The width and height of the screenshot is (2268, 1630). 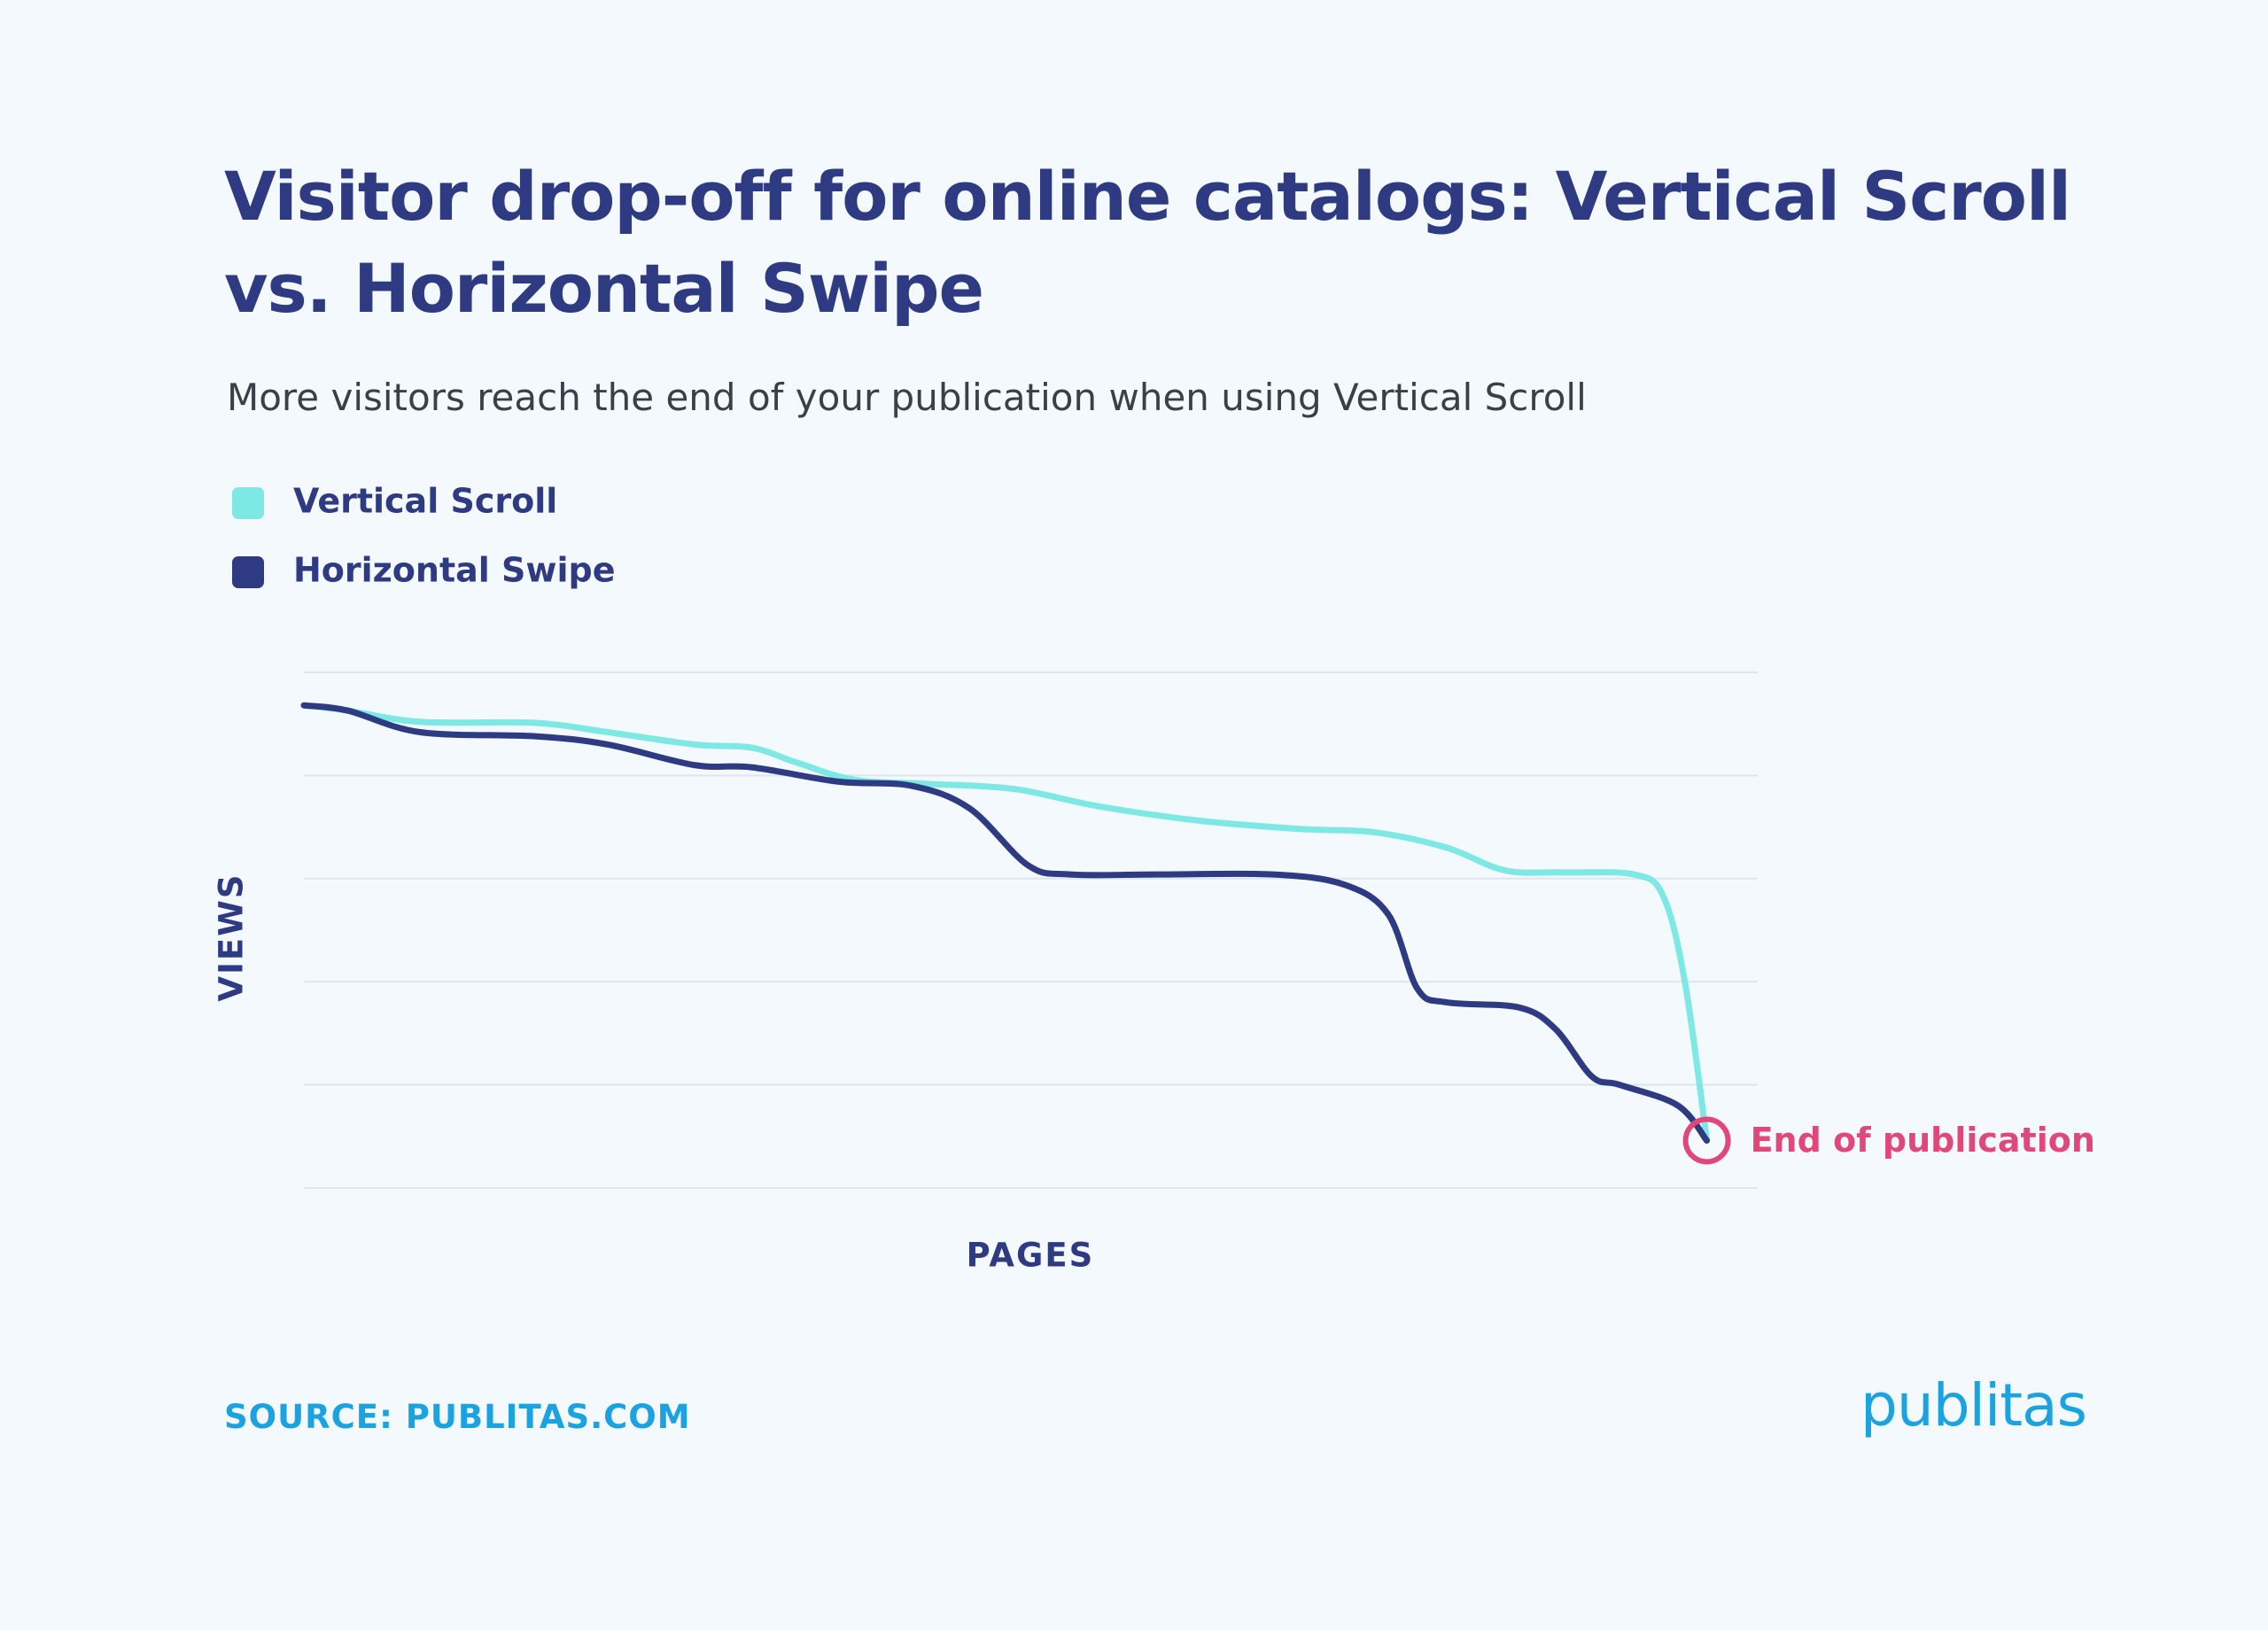 I want to click on legend-label: Vertical Scroll, so click(x=425, y=502).